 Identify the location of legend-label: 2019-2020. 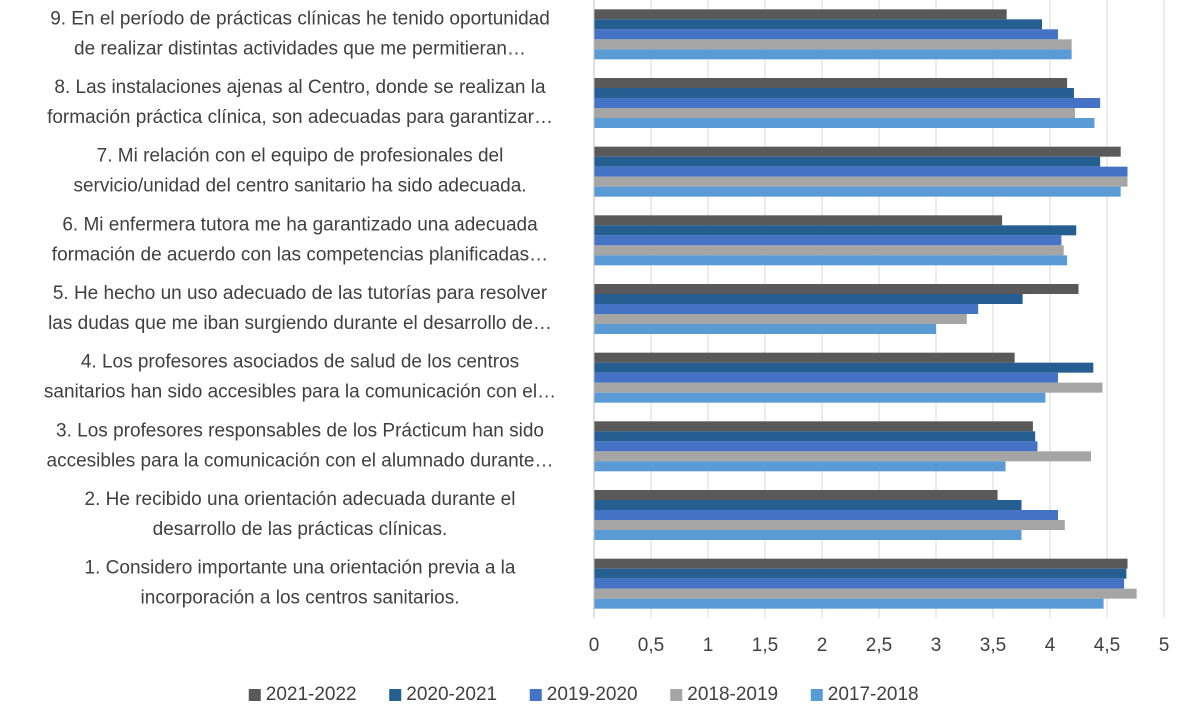
(592, 694).